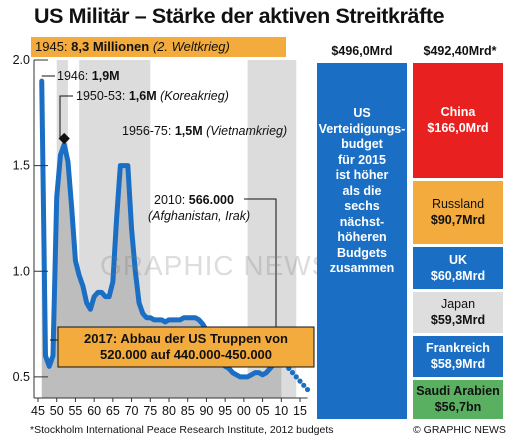 The height and width of the screenshot is (443, 515). What do you see at coordinates (362, 252) in the screenshot?
I see `us-text-line-9: Budgets` at bounding box center [362, 252].